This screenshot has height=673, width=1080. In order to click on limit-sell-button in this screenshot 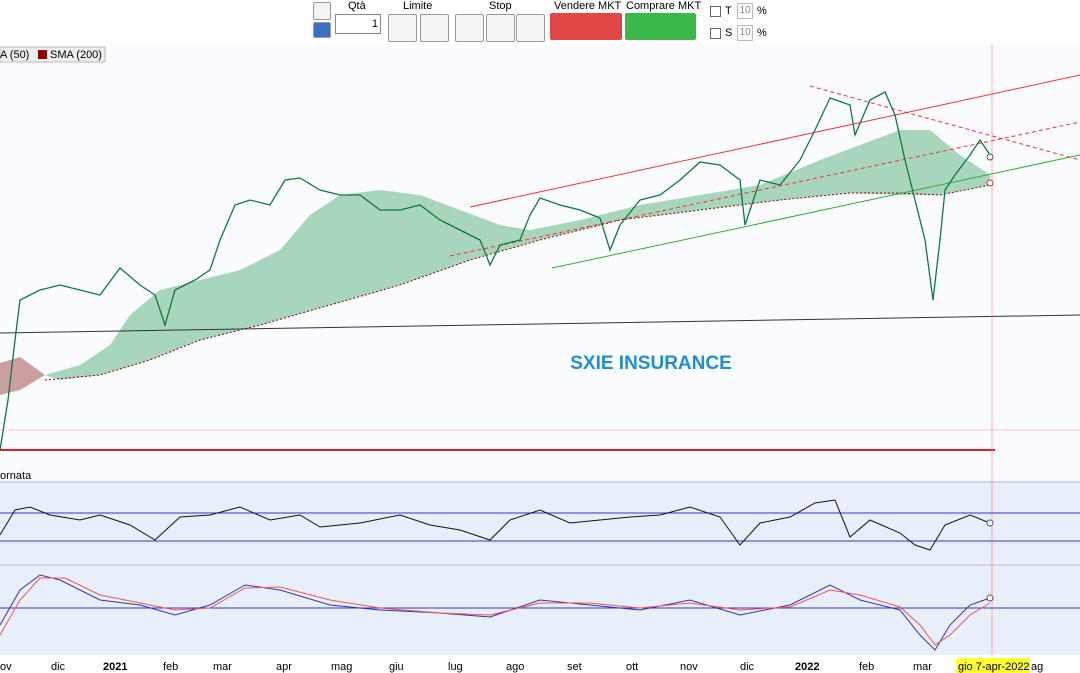, I will do `click(434, 28)`.